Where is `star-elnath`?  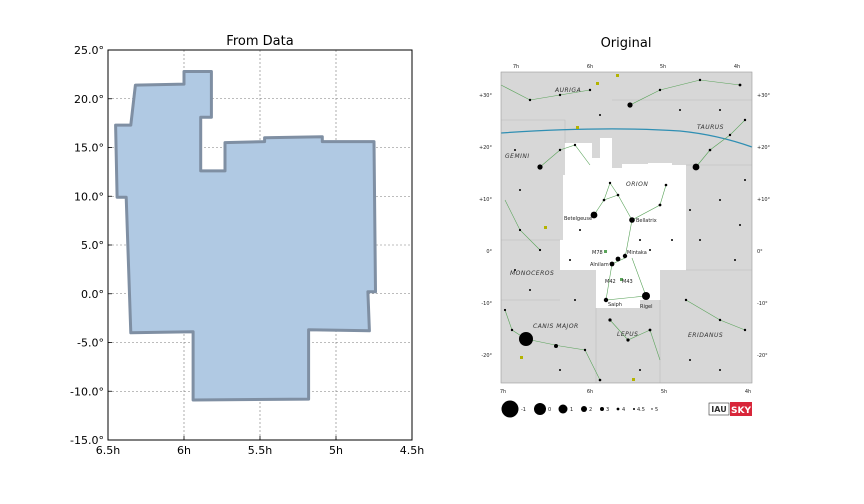
star-elnath is located at coordinates (630, 105).